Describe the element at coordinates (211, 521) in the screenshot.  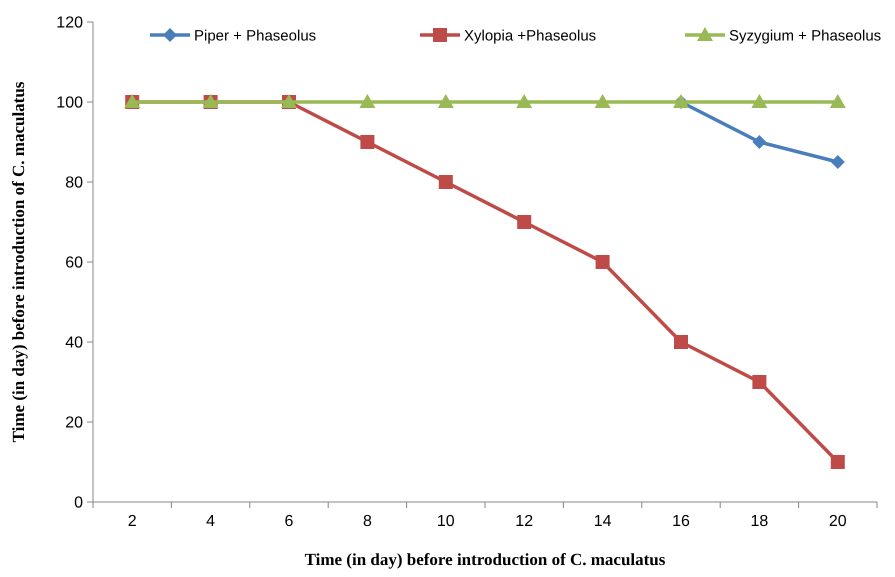
I see `x-tick-label: 4` at that location.